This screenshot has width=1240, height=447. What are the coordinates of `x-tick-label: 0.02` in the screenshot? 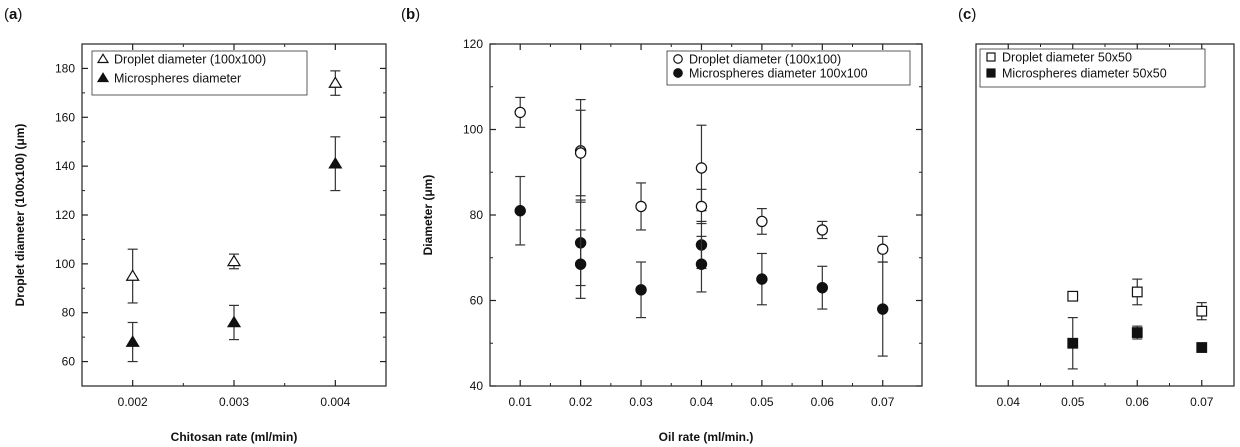 It's located at (581, 402).